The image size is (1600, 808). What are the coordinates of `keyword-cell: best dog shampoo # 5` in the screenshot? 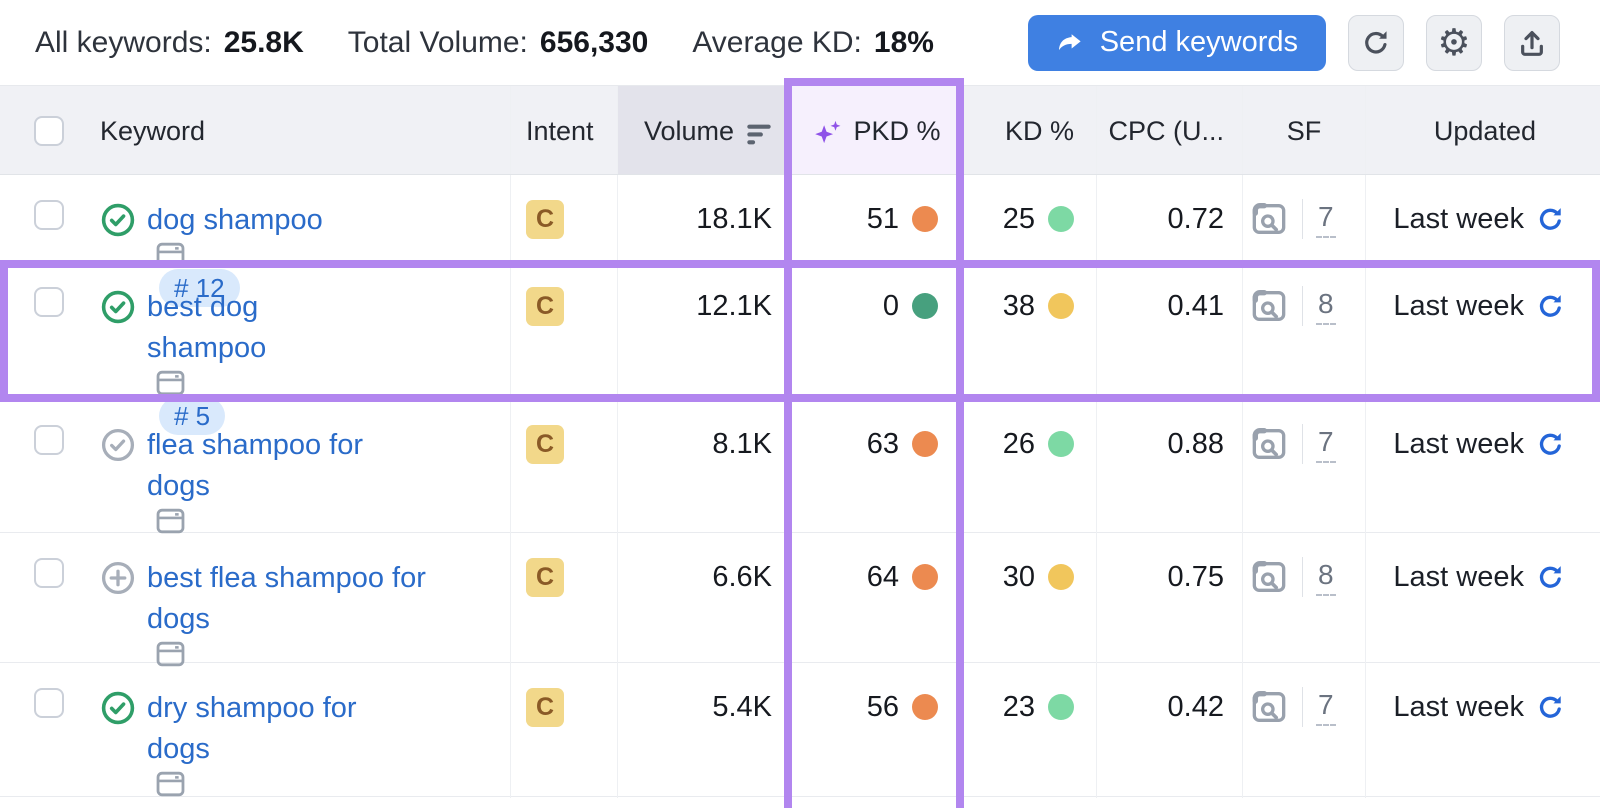 It's located at (297, 350).